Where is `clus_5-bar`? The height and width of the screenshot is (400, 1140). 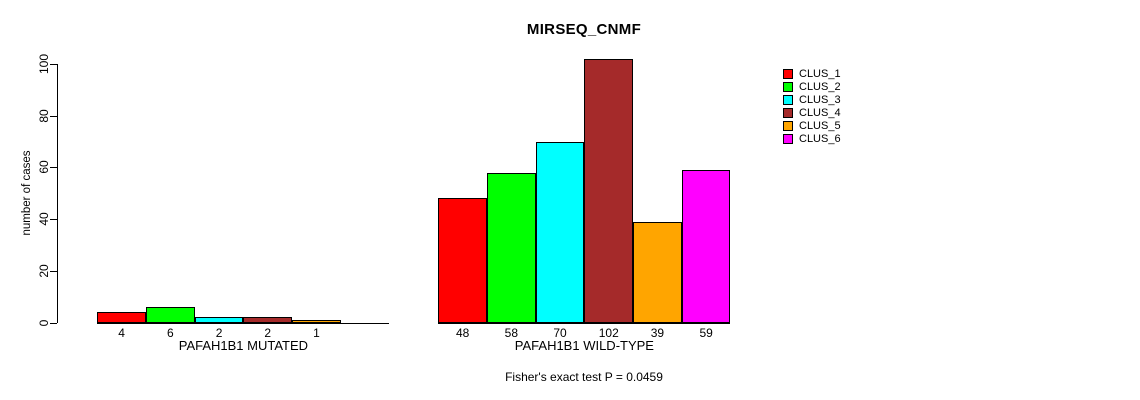 clus_5-bar is located at coordinates (657, 272).